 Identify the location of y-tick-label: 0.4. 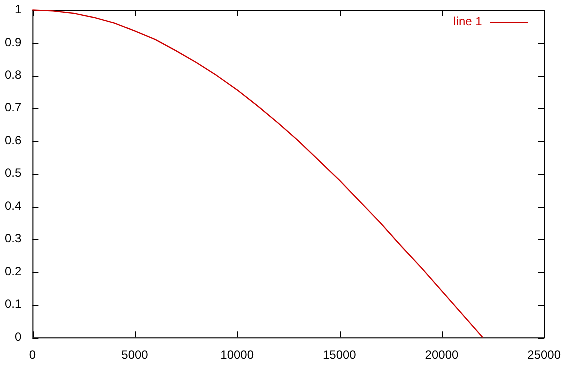
(13, 205).